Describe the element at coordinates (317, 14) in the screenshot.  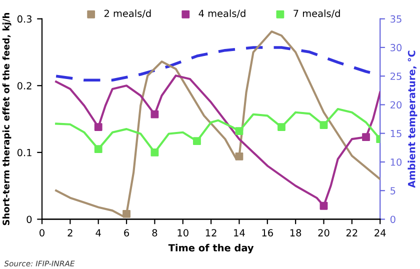
I see `legend-label: 7 meals/d` at that location.